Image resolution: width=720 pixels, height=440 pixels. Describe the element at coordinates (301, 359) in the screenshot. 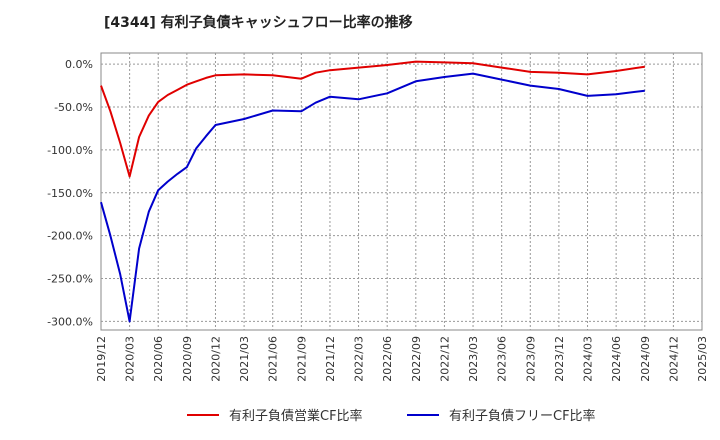

I see `x-tick-label: 2021/09` at that location.